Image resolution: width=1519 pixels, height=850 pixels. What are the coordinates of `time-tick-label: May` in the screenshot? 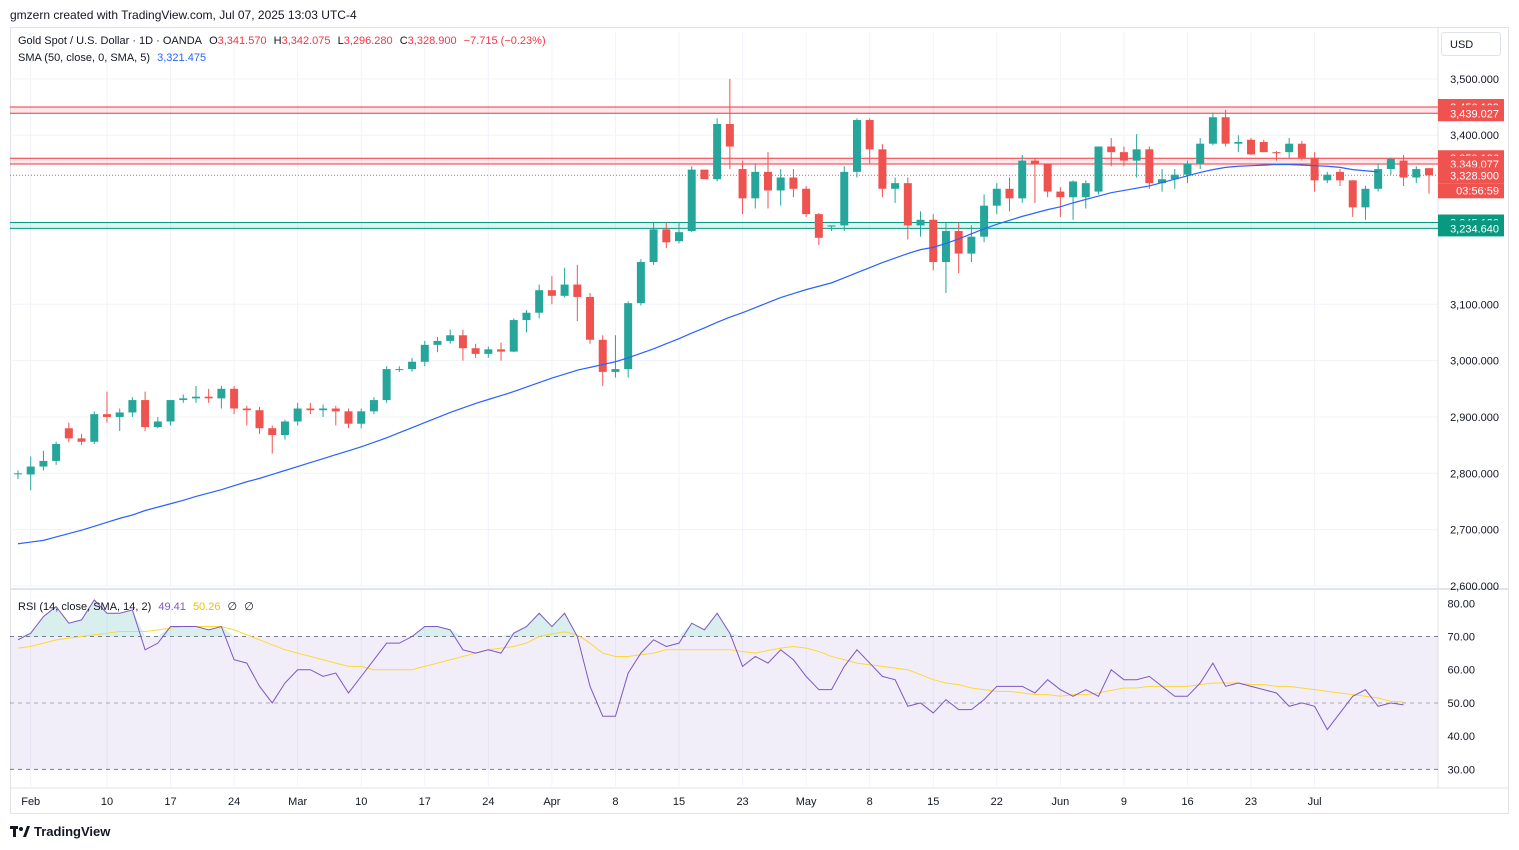 It's located at (806, 802).